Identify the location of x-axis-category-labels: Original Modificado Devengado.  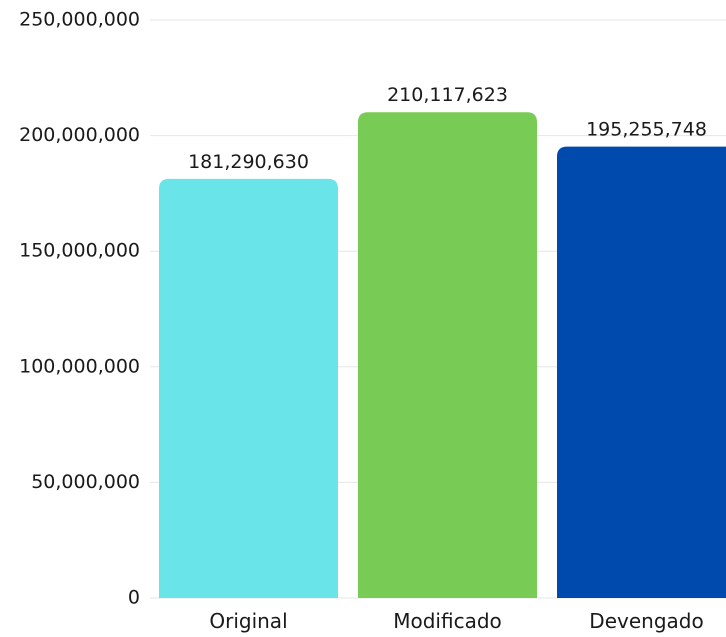
(456, 621).